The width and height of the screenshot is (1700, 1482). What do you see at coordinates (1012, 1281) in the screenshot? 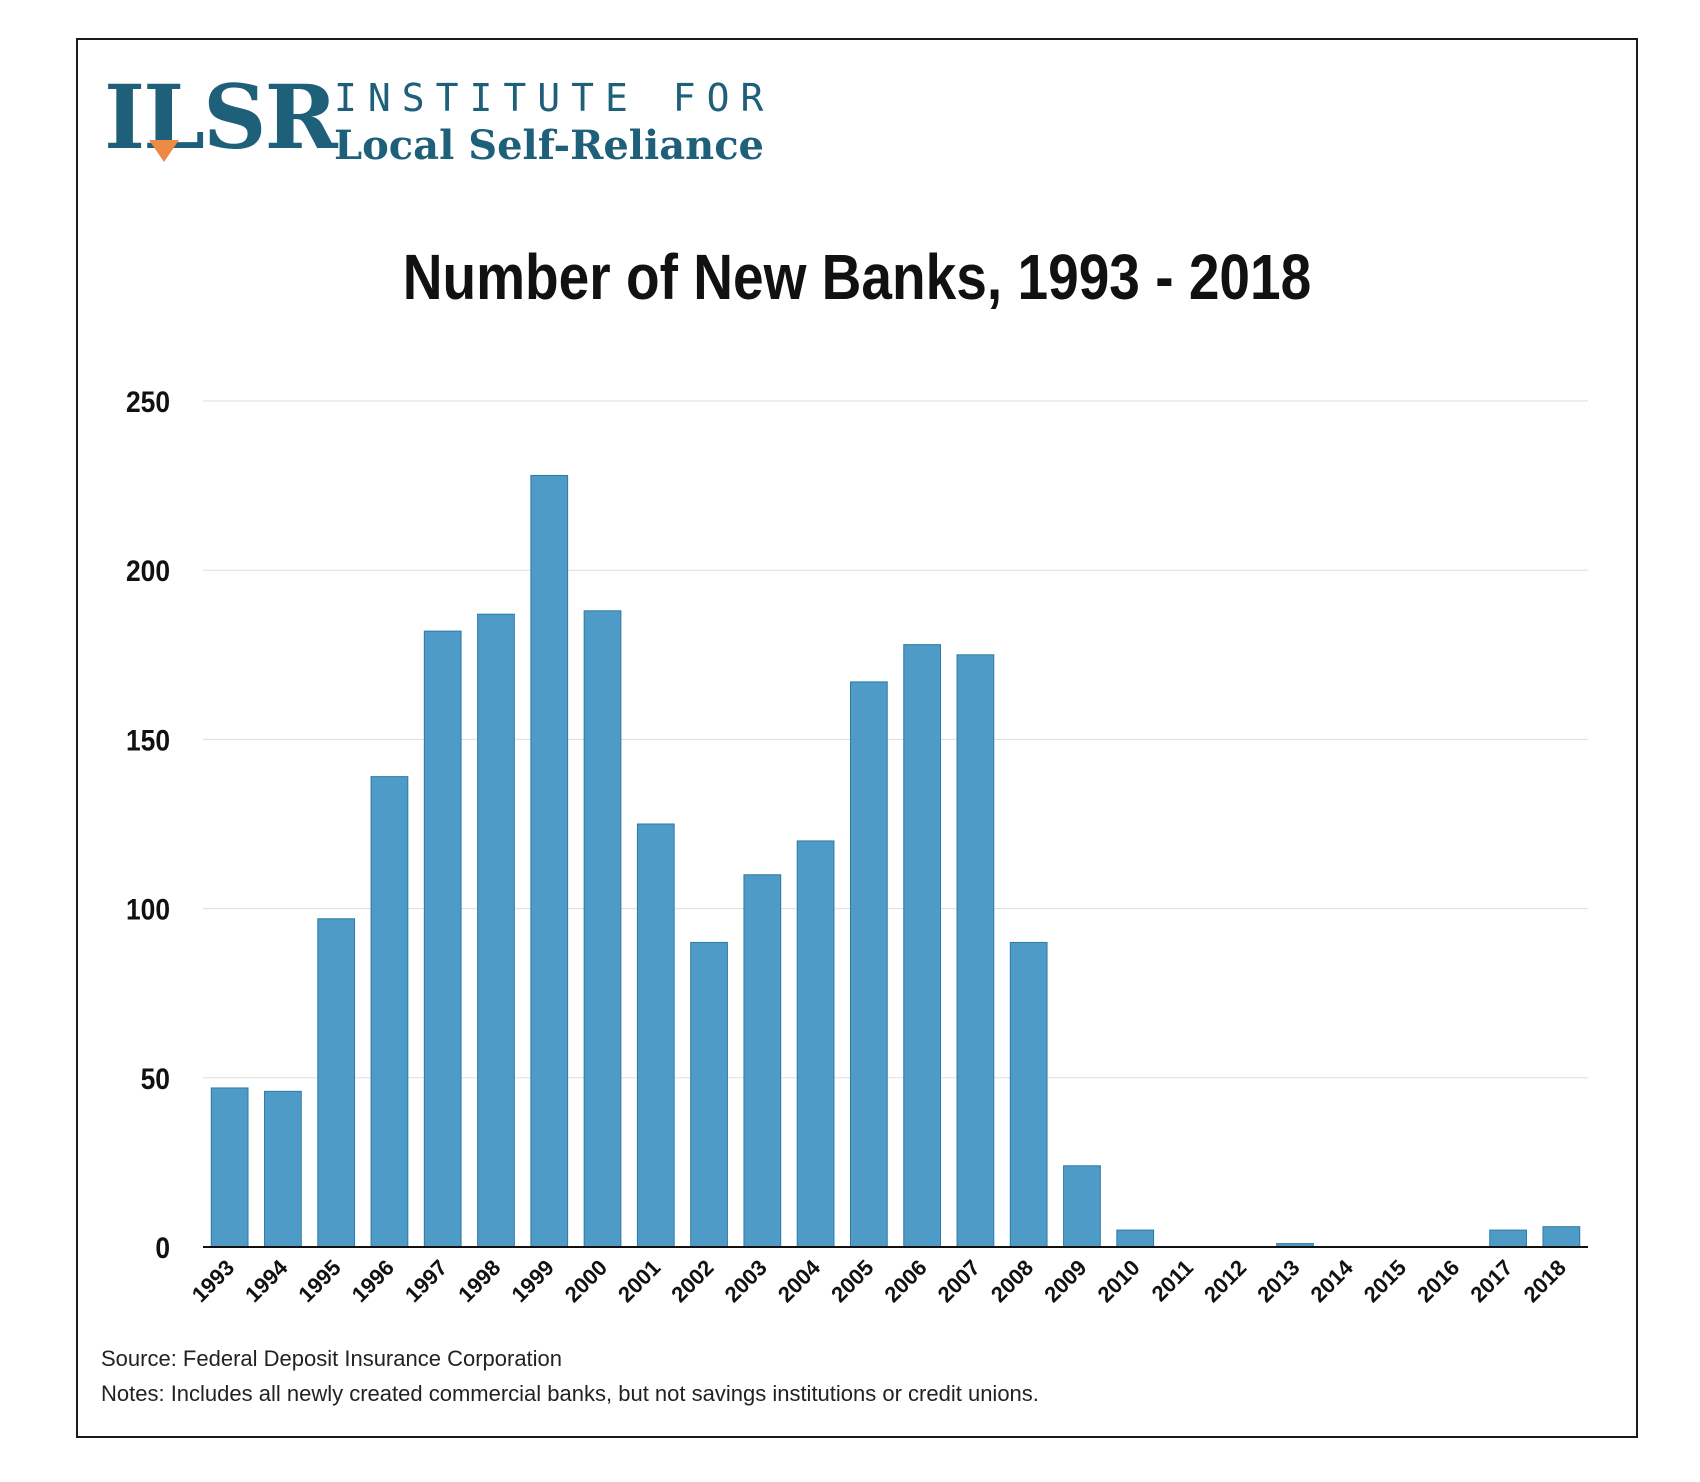
I see `x-tick-label: 2008` at bounding box center [1012, 1281].